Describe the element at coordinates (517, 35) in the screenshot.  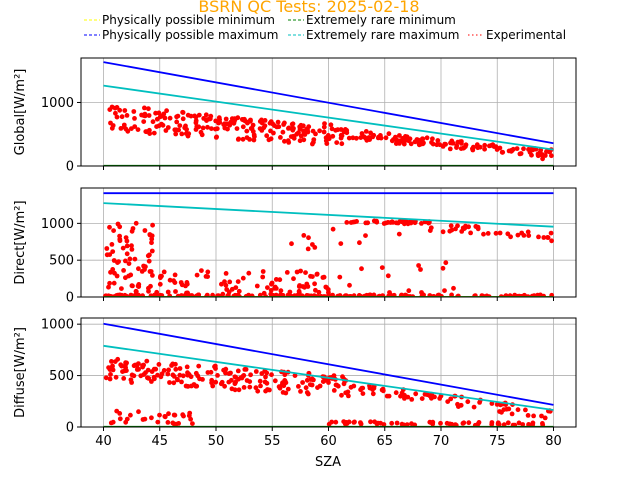
I see `legend-entry: Experimental` at that location.